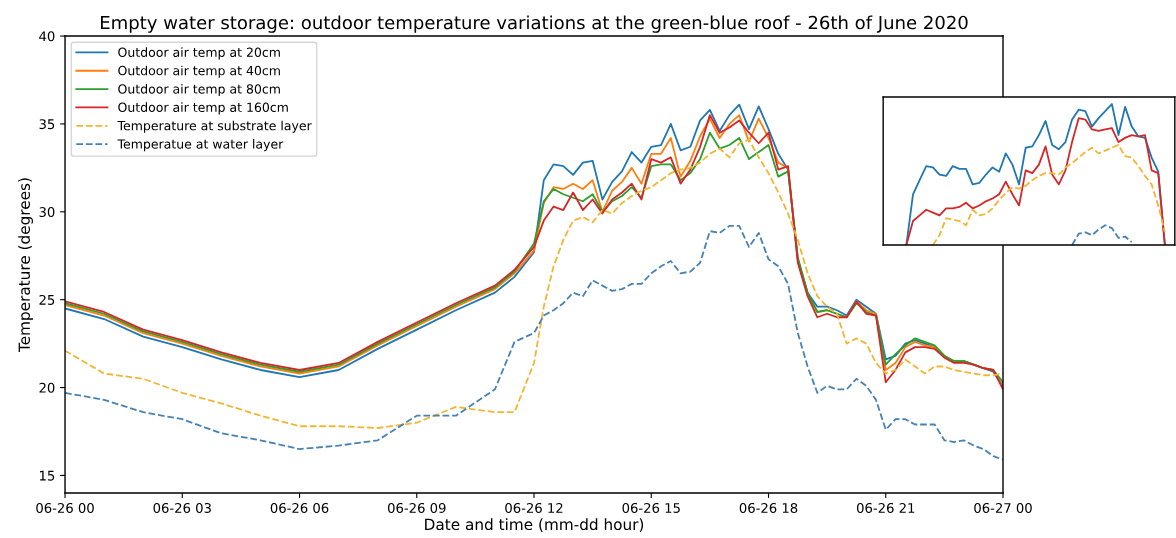 The image size is (1176, 538). What do you see at coordinates (534, 525) in the screenshot?
I see `x-axis-title: Date and time (mm-dd hour)` at bounding box center [534, 525].